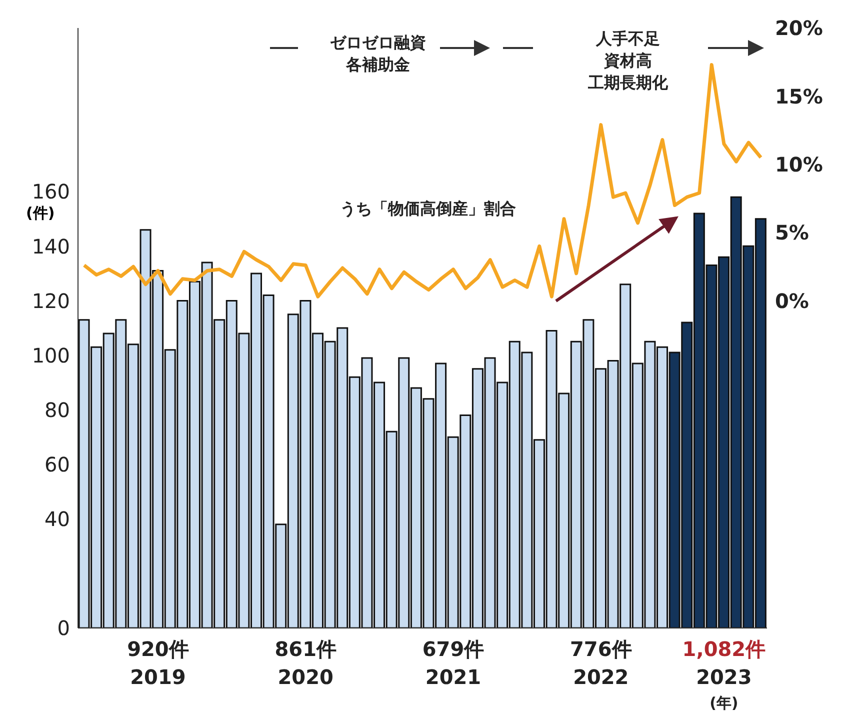 This screenshot has height=716, width=865. Describe the element at coordinates (724, 649) in the screenshot. I see `text: 1,082件` at that location.